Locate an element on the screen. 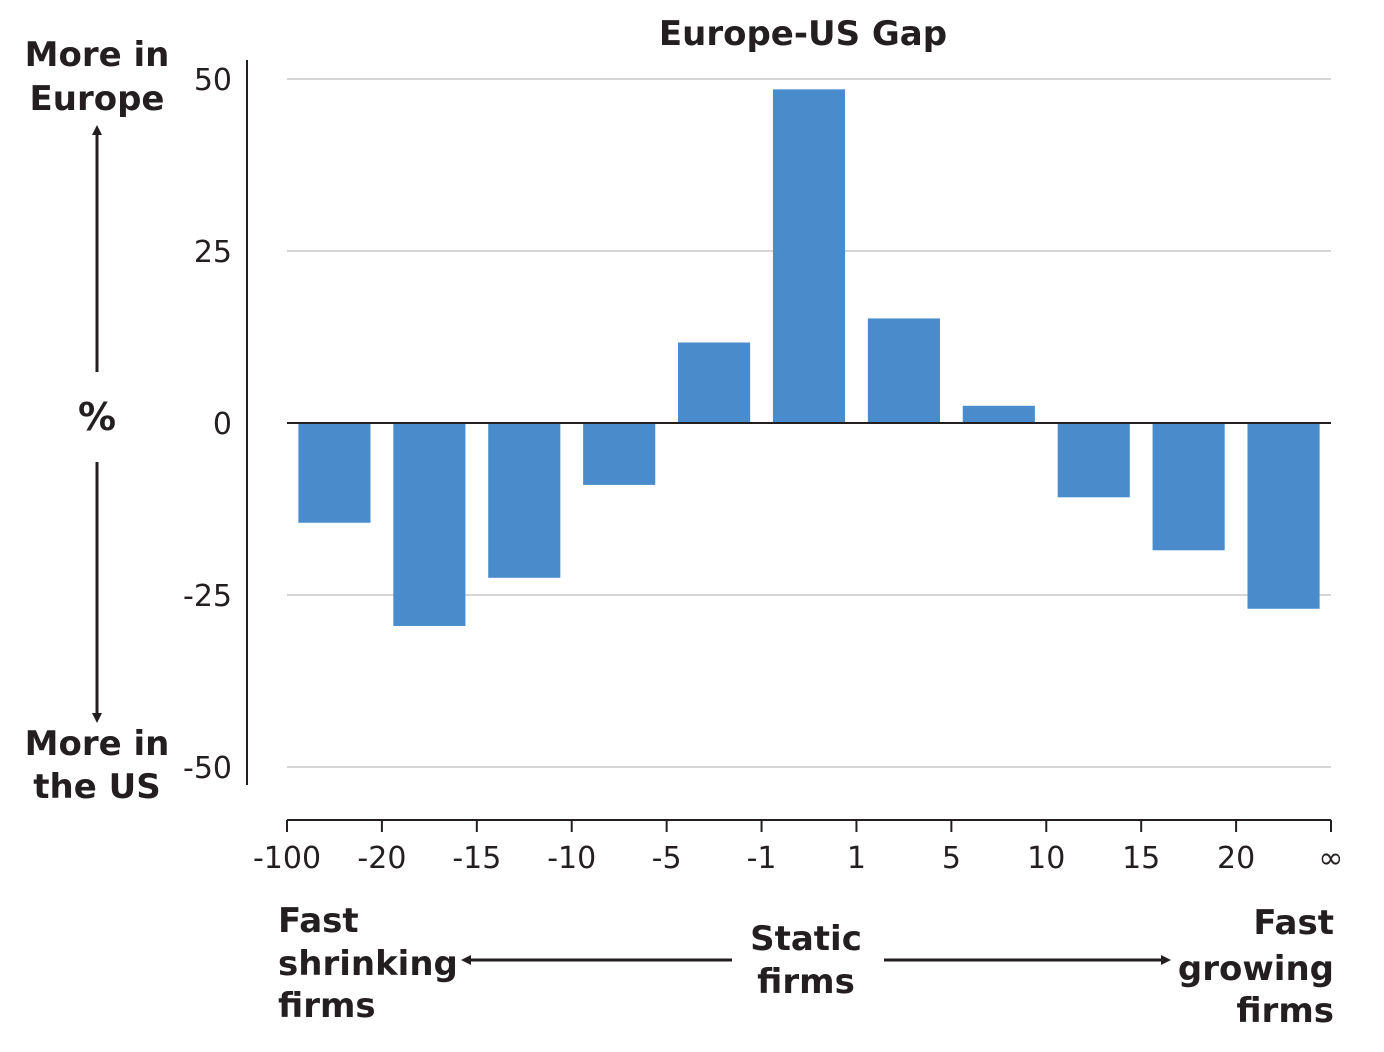 The width and height of the screenshot is (1384, 1052). x-tick-label: -10 is located at coordinates (571, 858).